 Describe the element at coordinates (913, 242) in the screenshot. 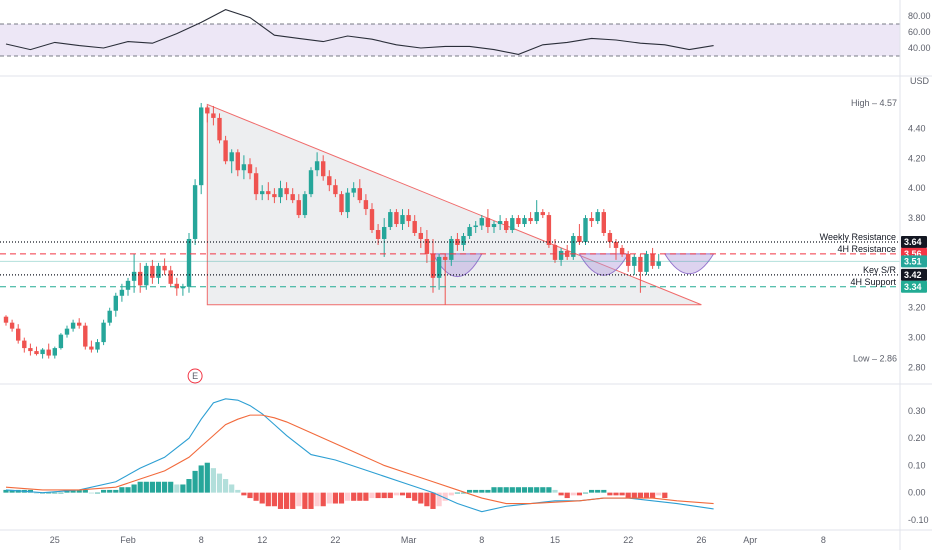

I see `price-tag-label: 3.64` at that location.